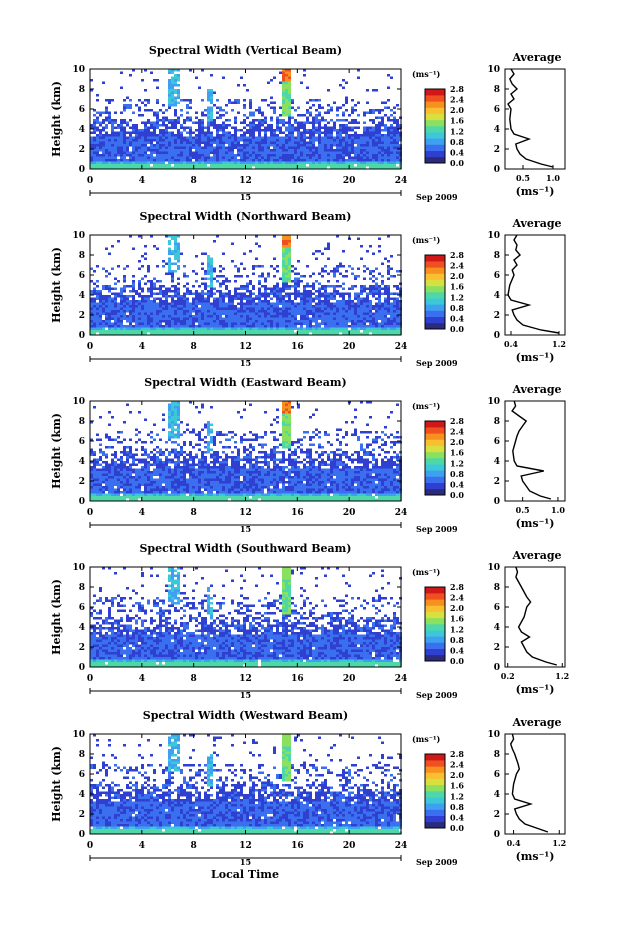  Describe the element at coordinates (435, 141) in the screenshot. I see `colorbar-swatch` at that location.